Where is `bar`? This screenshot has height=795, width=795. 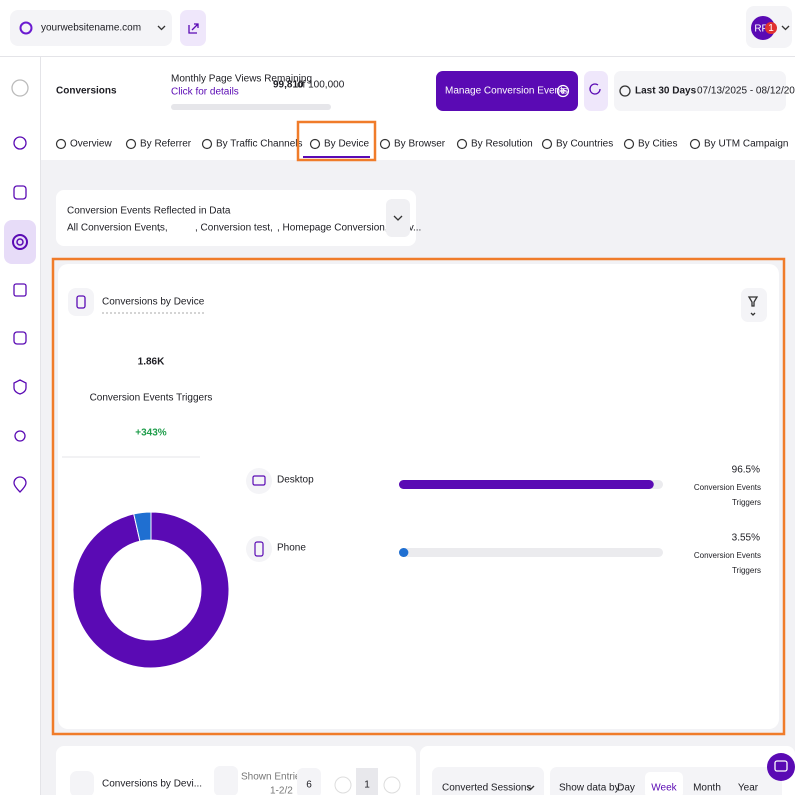
bar is located at coordinates (526, 484).